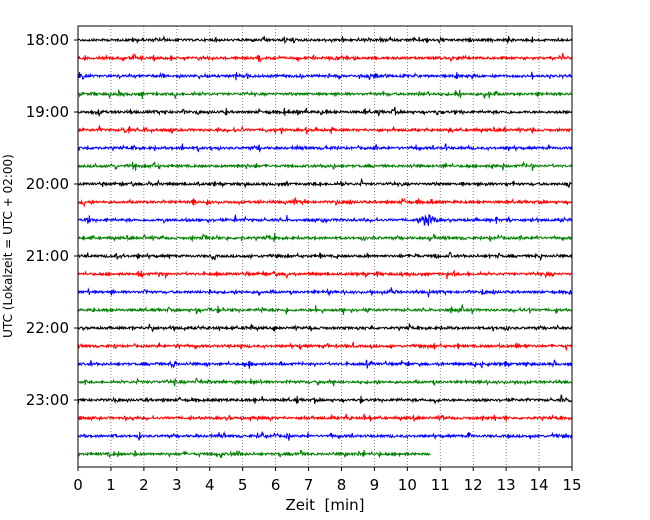 This screenshot has width=650, height=520. Describe the element at coordinates (440, 485) in the screenshot. I see `x-tick-label: 11` at that location.